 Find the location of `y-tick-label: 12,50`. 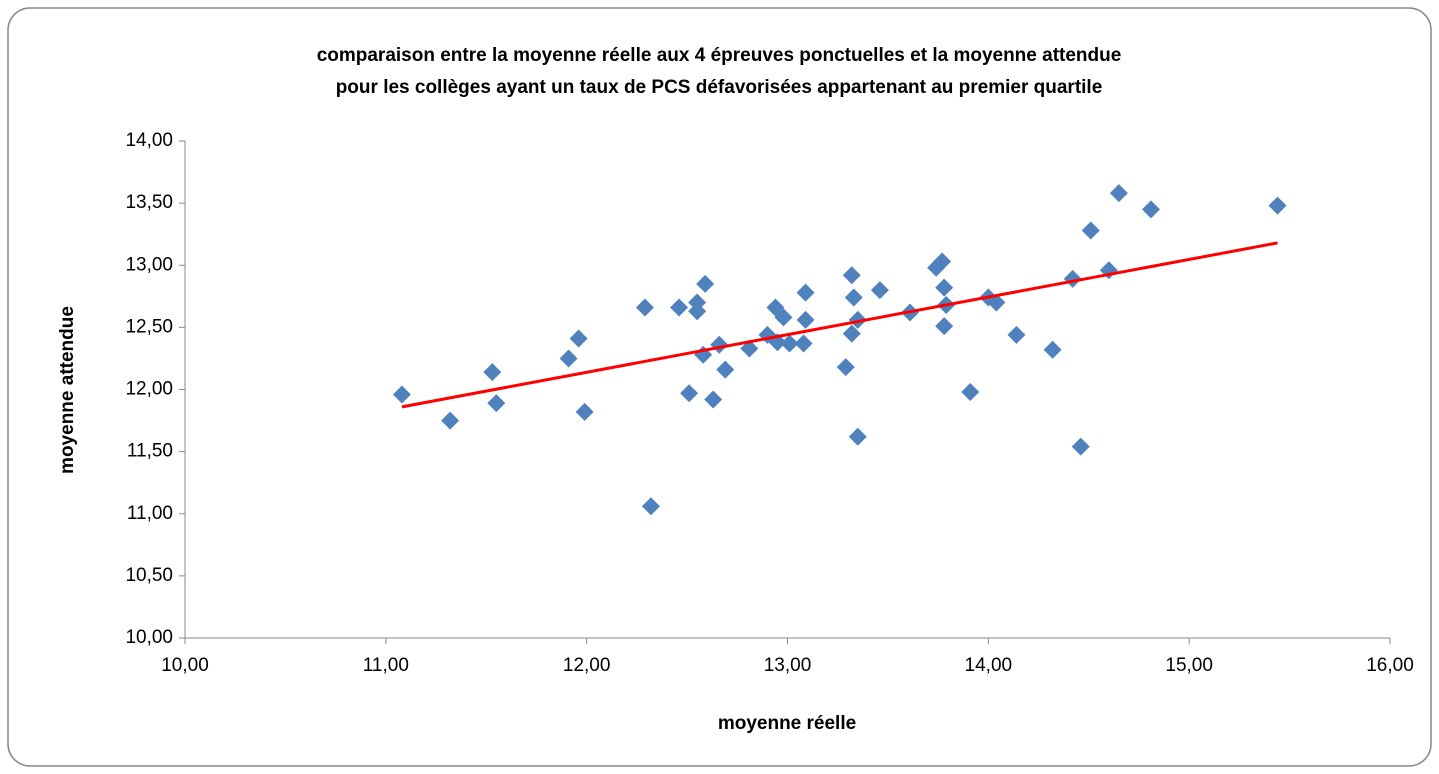

y-tick-label: 12,50 is located at coordinates (149, 326).